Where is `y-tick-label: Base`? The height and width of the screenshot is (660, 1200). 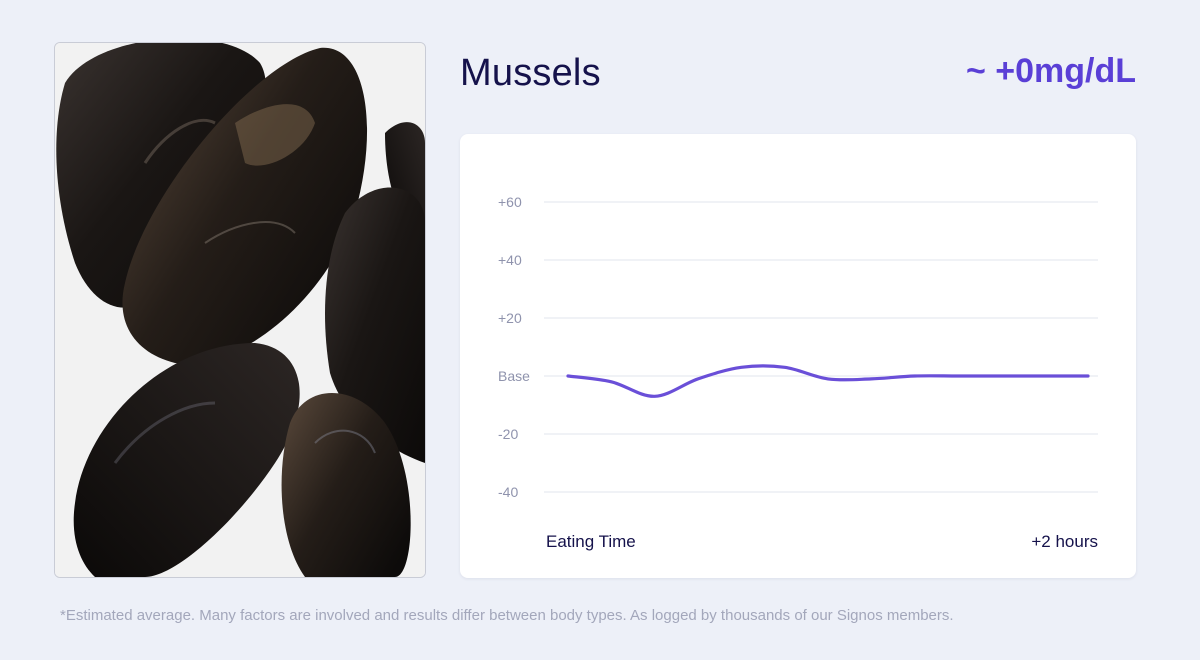 y-tick-label: Base is located at coordinates (514, 376).